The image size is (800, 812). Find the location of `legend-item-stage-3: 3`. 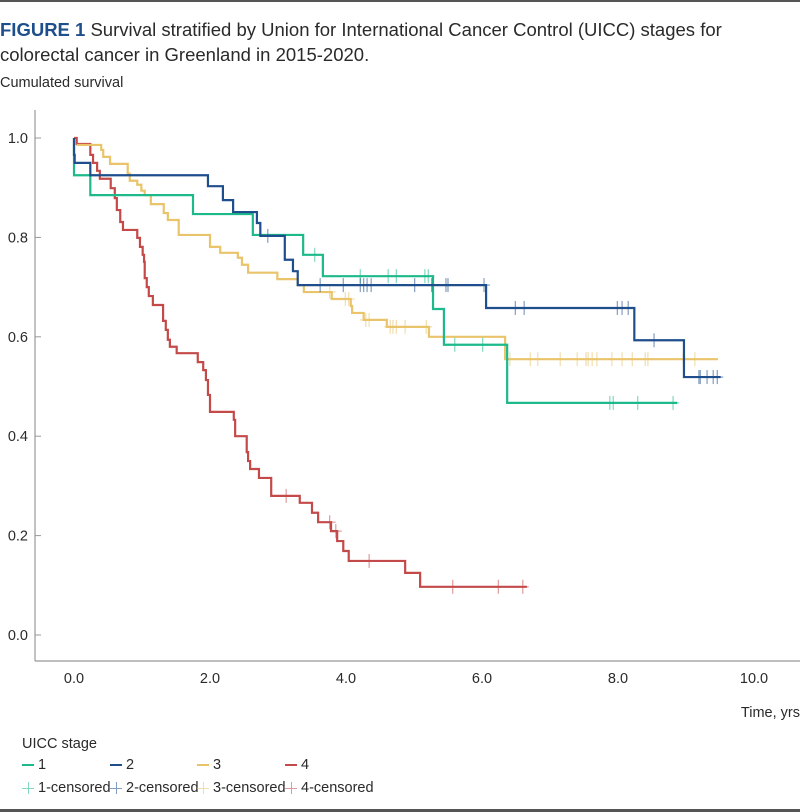

legend-item-stage-3: 3 is located at coordinates (209, 765).